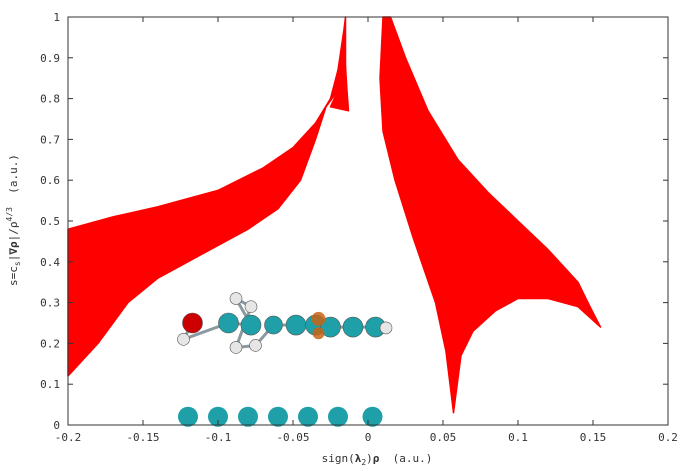 The image size is (690, 470). Describe the element at coordinates (50, 139) in the screenshot. I see `y-tick-label: 0.7` at that location.